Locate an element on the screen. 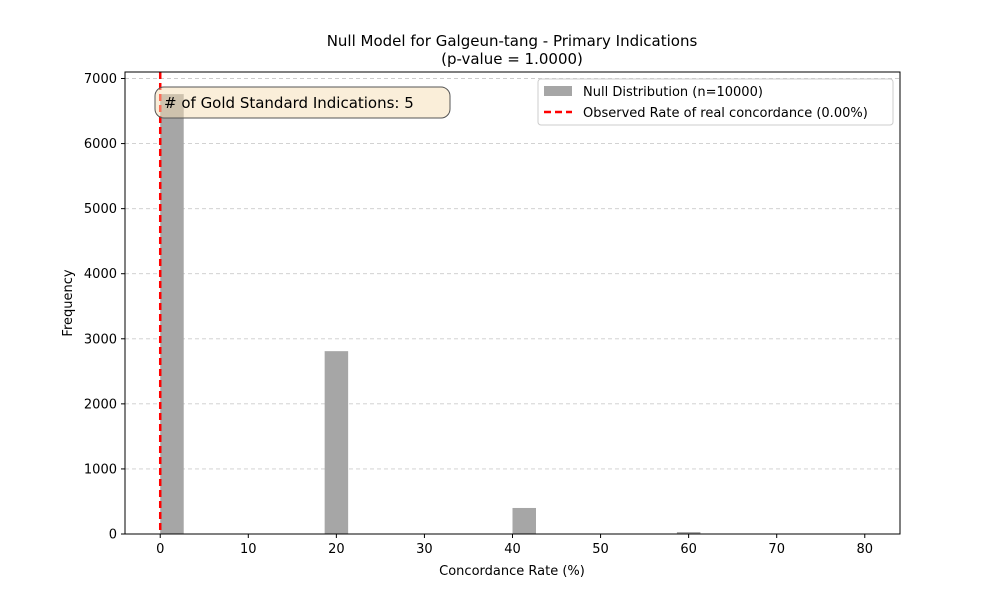 The image size is (1000, 600). x-tick-label: 0 is located at coordinates (160, 549).